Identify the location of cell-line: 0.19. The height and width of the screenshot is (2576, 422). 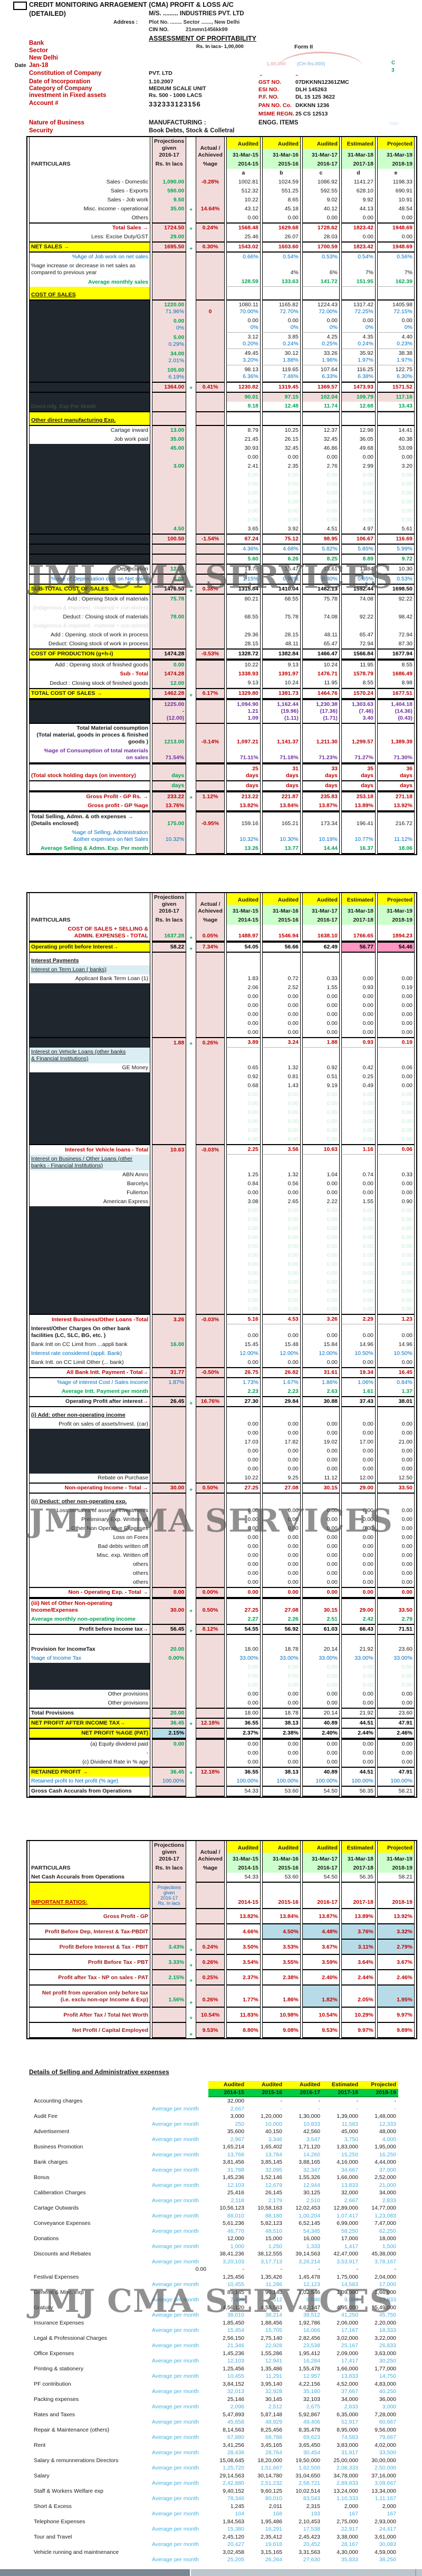
(407, 1042).